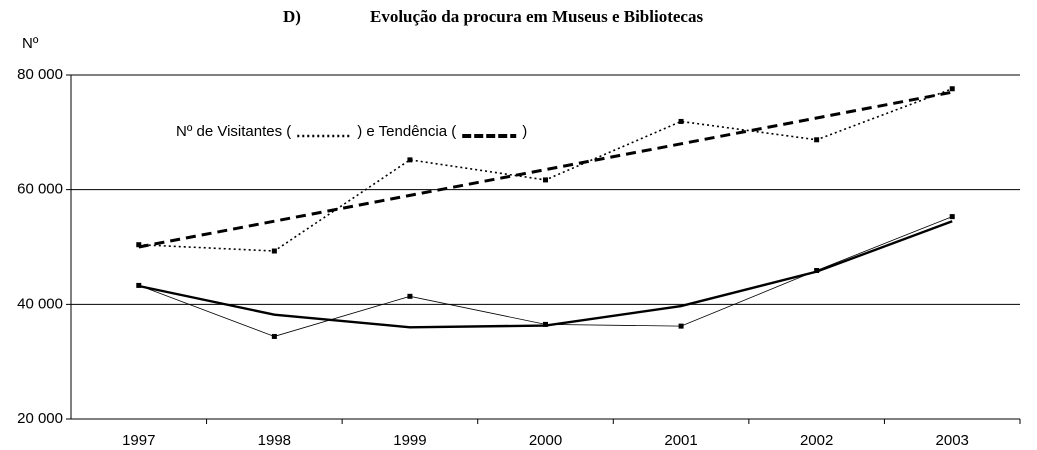 The height and width of the screenshot is (450, 1037). Describe the element at coordinates (40, 189) in the screenshot. I see `y-tick-label: 60 000` at that location.